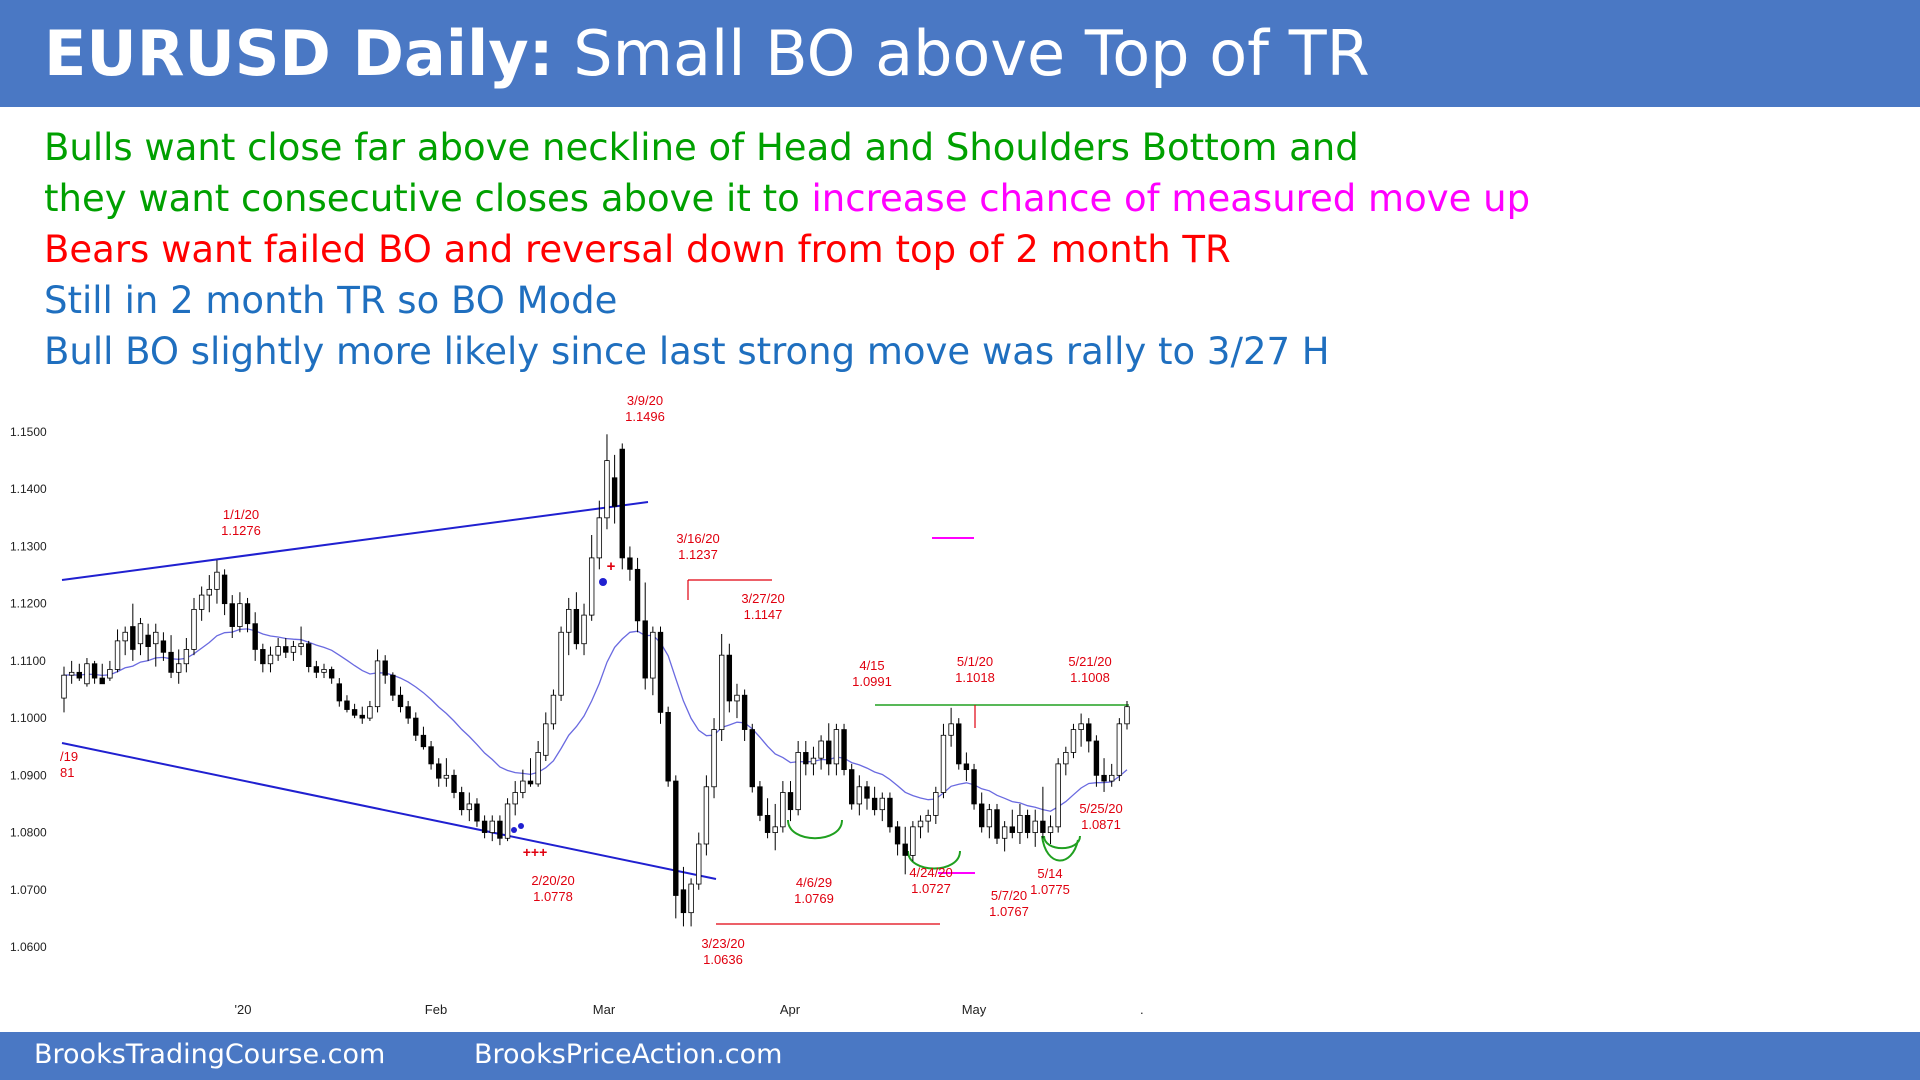  I want to click on price-label-value: 1.0727, so click(931, 888).